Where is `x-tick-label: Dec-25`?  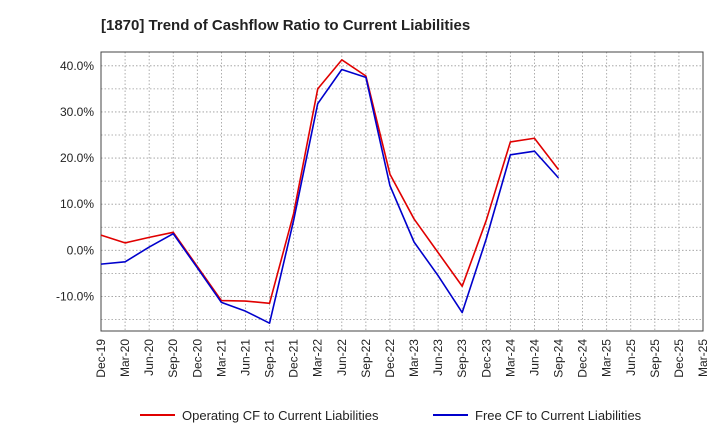
x-tick-label: Dec-25 is located at coordinates (679, 358).